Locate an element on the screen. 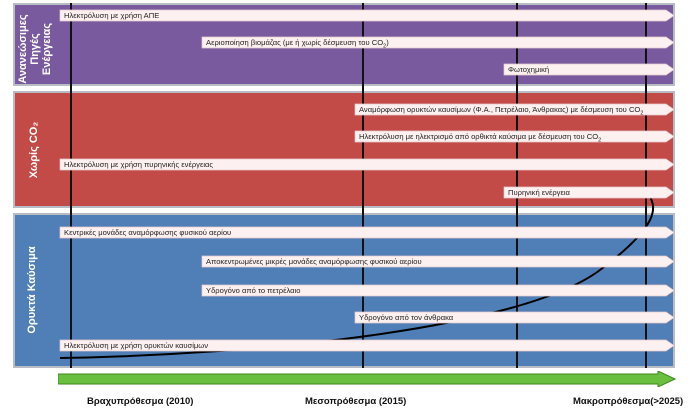 Image resolution: width=691 pixels, height=413 pixels. fossil-band-label: Ορυκτά Καύσιμα is located at coordinates (32, 290).